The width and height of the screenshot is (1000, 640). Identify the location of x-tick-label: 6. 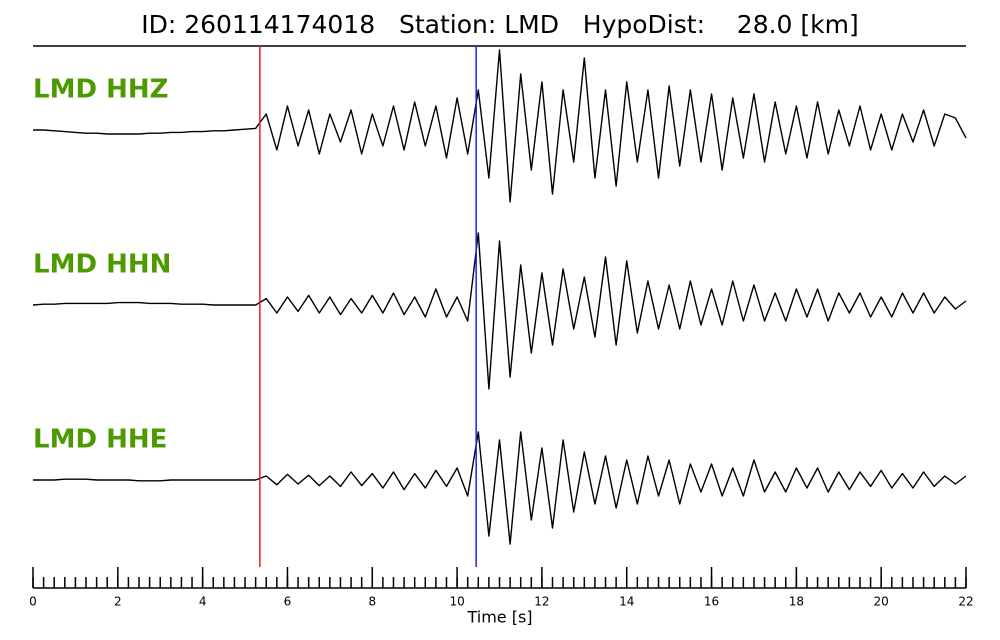
(288, 602).